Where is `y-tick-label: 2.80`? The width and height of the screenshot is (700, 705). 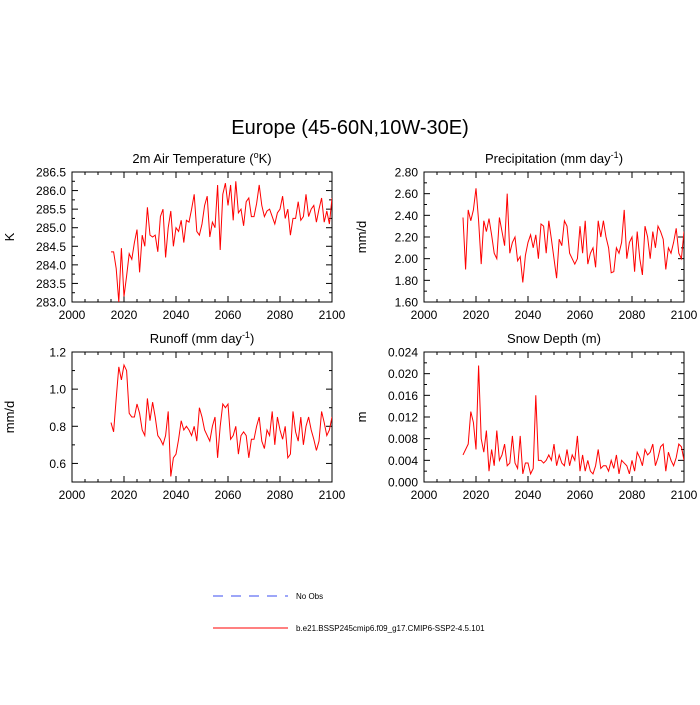 y-tick-label: 2.80 is located at coordinates (407, 173).